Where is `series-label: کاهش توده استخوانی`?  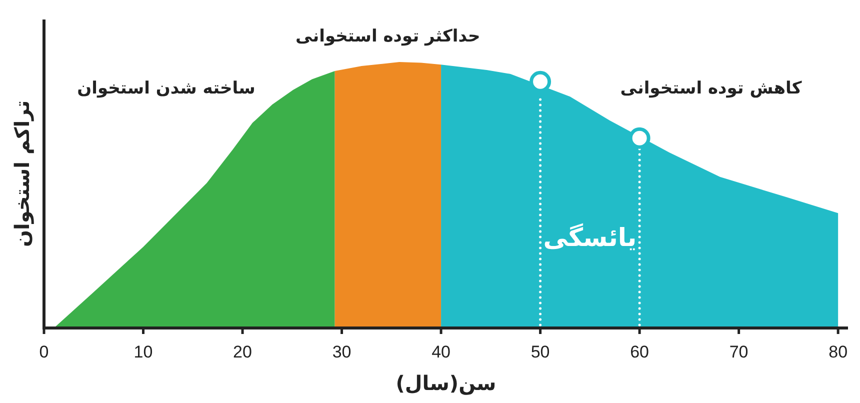
series-label: کاهش توده استخوانی is located at coordinates (711, 88).